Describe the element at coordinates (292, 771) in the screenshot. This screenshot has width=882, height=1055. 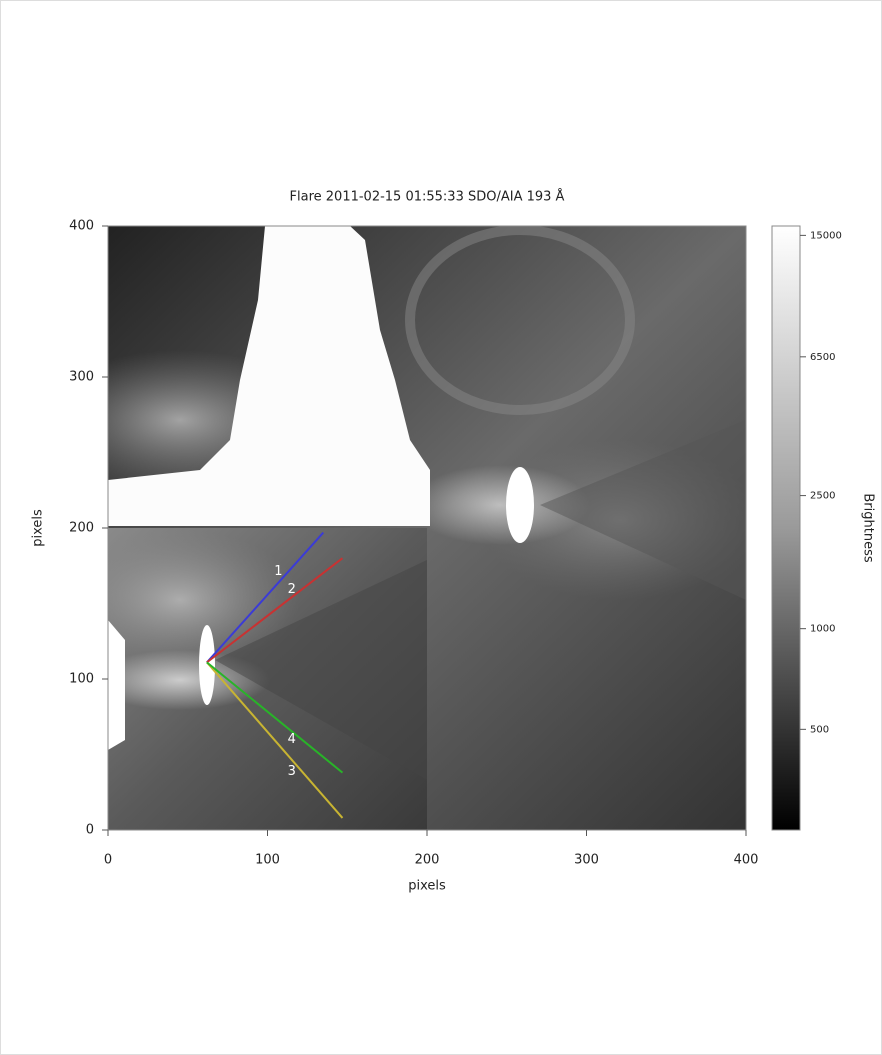
I see `line-label: 3` at that location.